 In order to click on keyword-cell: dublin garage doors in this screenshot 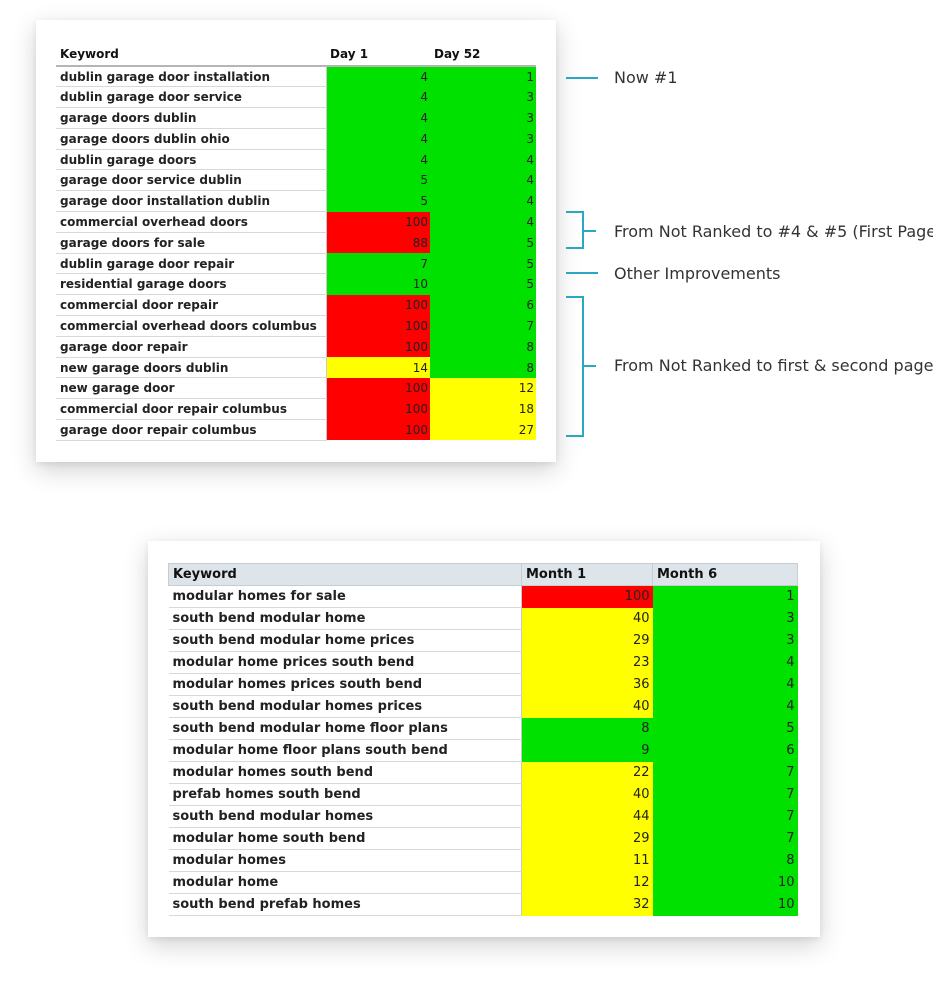, I will do `click(191, 160)`.